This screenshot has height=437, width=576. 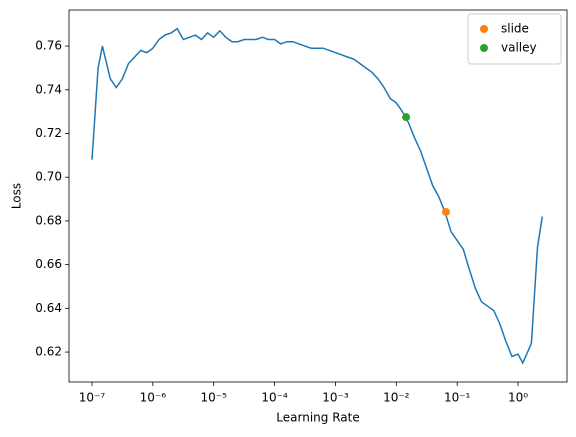 What do you see at coordinates (17, 196) in the screenshot?
I see `y-axis-label: Loss` at bounding box center [17, 196].